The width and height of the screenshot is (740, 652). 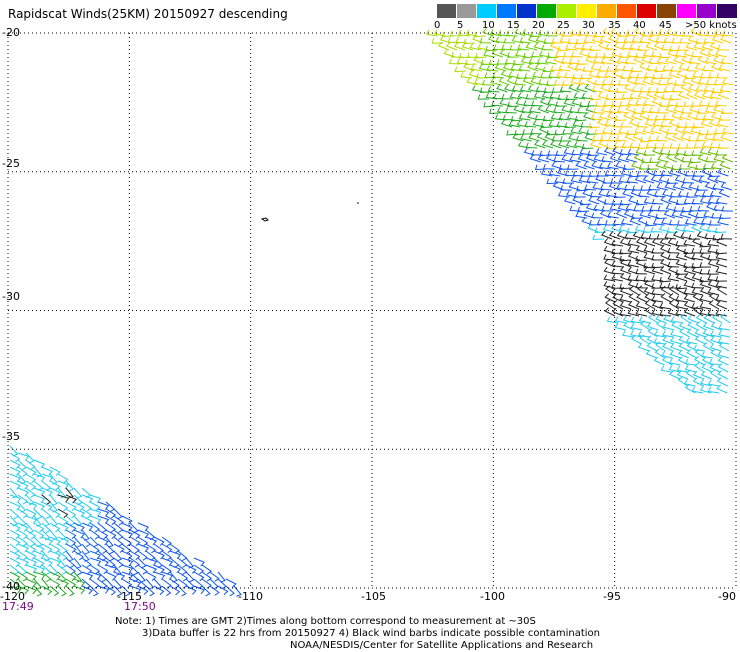 I want to click on lon-label-115: -115, so click(x=129, y=596).